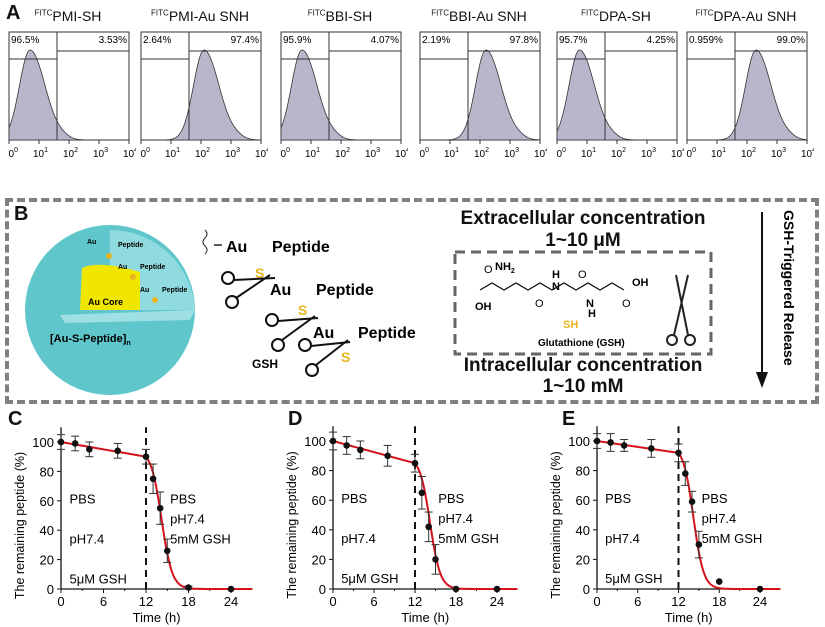 This screenshot has width=825, height=627. Describe the element at coordinates (573, 40) in the screenshot. I see `gate-left-percent: 95.7%` at that location.